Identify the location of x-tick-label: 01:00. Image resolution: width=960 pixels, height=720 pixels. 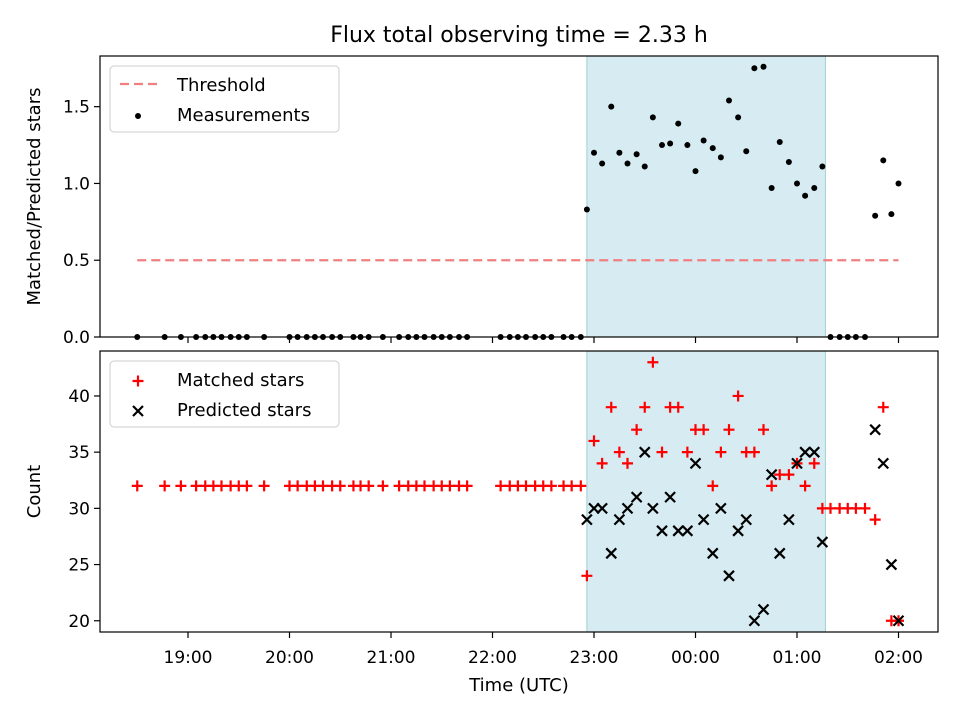
(797, 658).